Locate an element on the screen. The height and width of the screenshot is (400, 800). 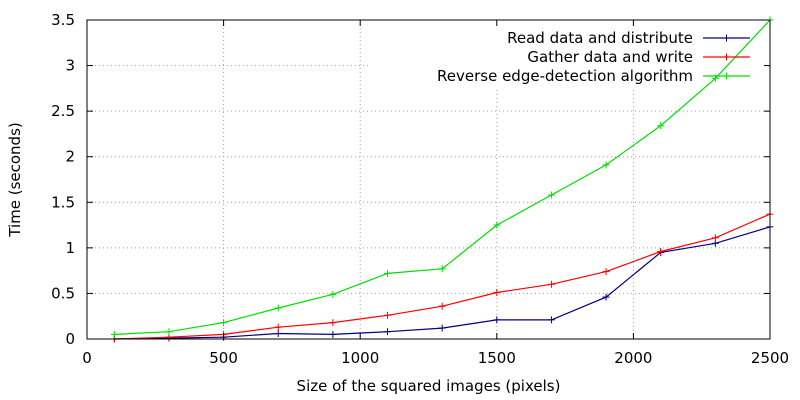
x-tick-label: 500 is located at coordinates (223, 358).